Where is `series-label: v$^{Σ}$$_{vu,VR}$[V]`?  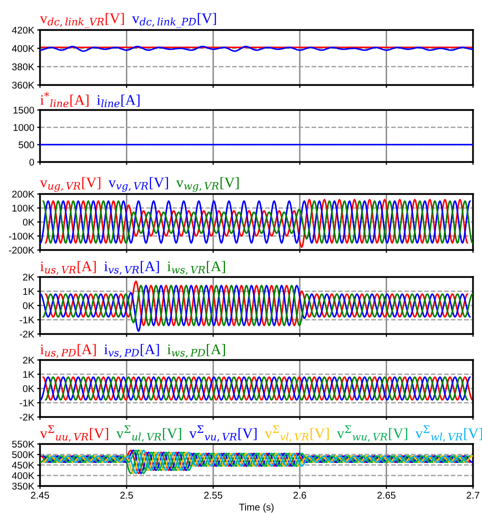
series-label: v$^{Σ}$$_{vu,VR}$[V] is located at coordinates (223, 433).